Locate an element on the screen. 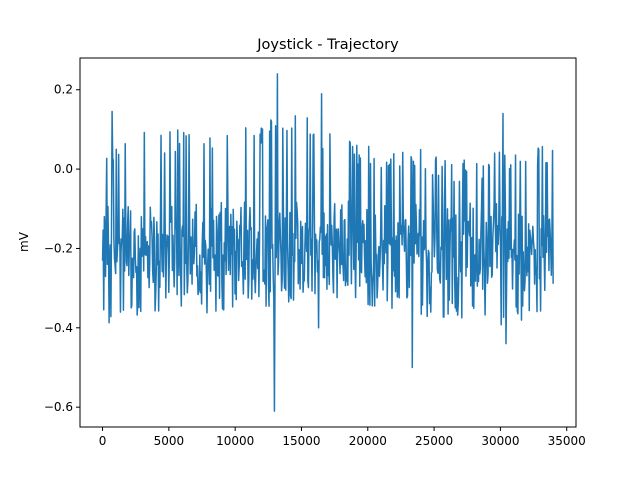  x-tick-label: 5000 is located at coordinates (169, 441).